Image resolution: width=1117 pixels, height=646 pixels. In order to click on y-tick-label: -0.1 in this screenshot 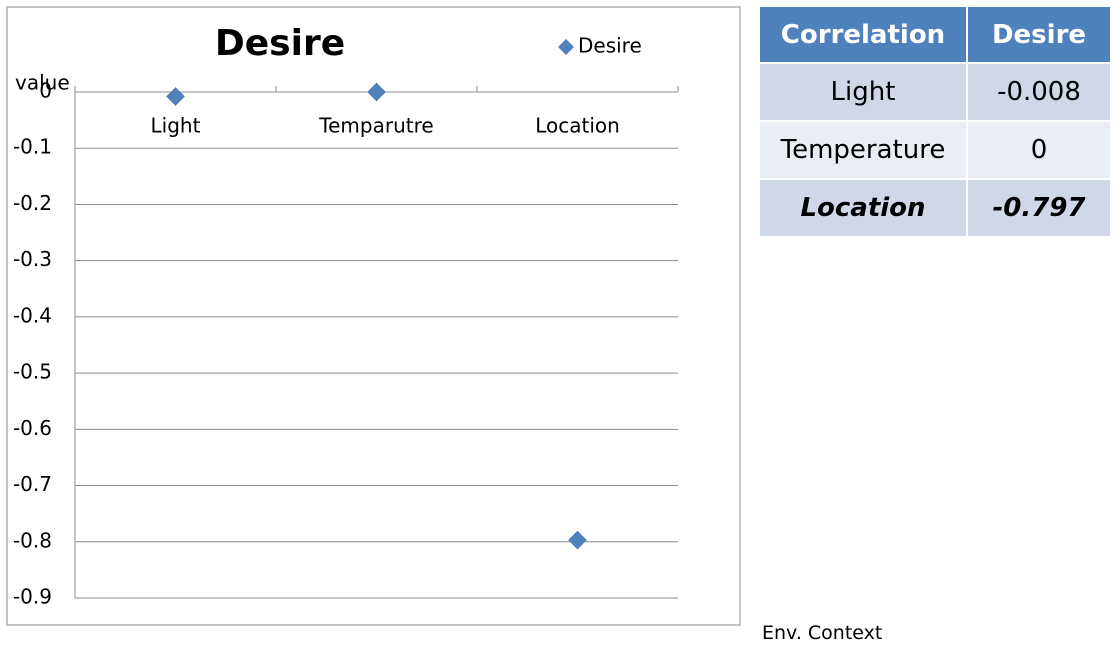, I will do `click(32, 147)`.